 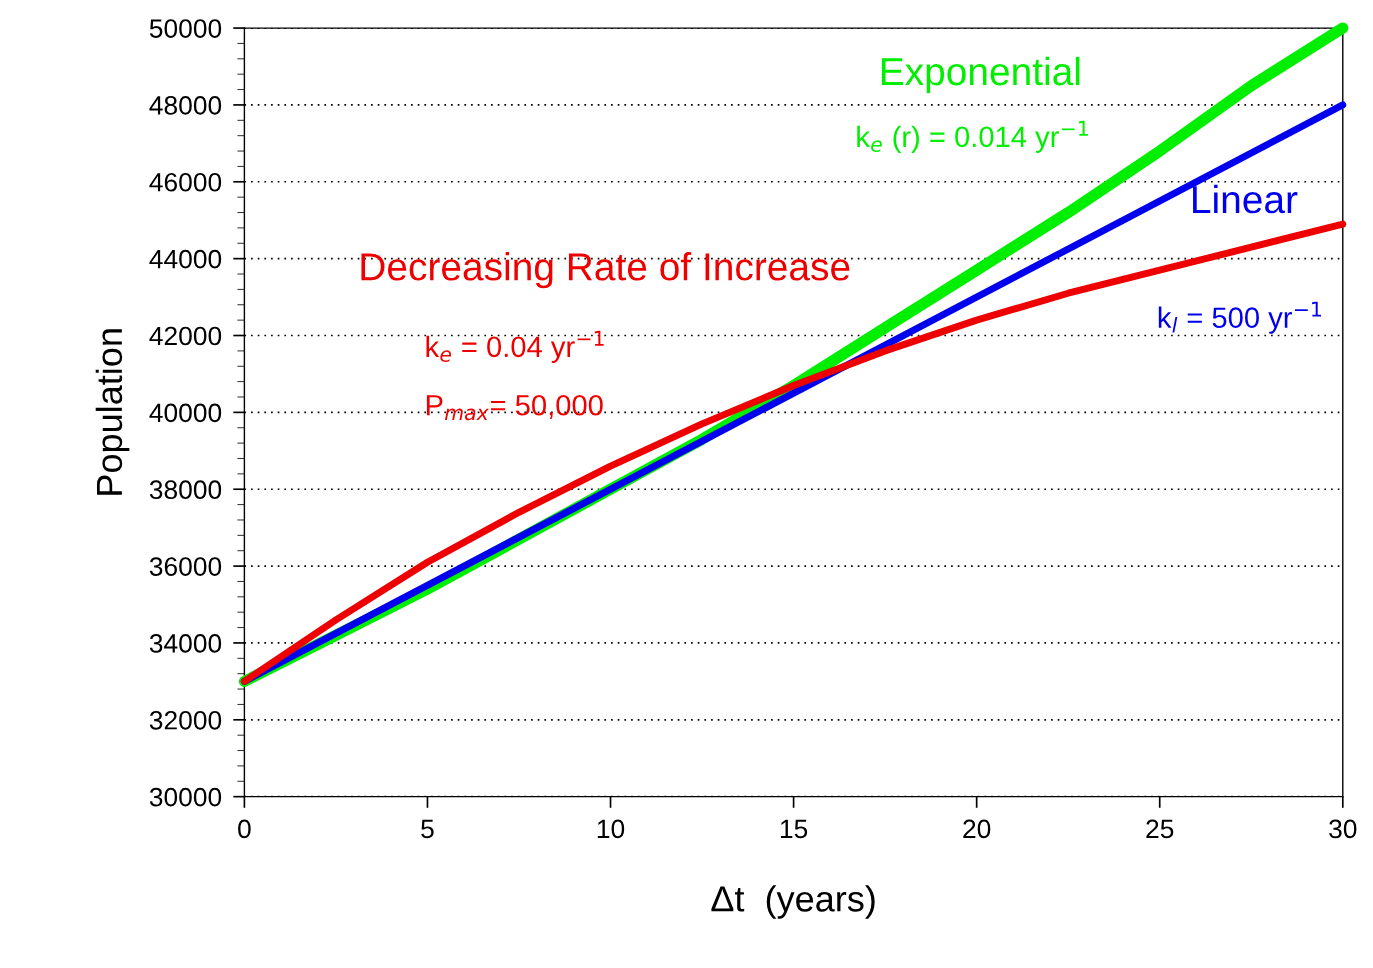 What do you see at coordinates (972, 136) in the screenshot?
I see `annotation: k$_{e}$ (r) = 0.014 yr$^{−1}$` at bounding box center [972, 136].